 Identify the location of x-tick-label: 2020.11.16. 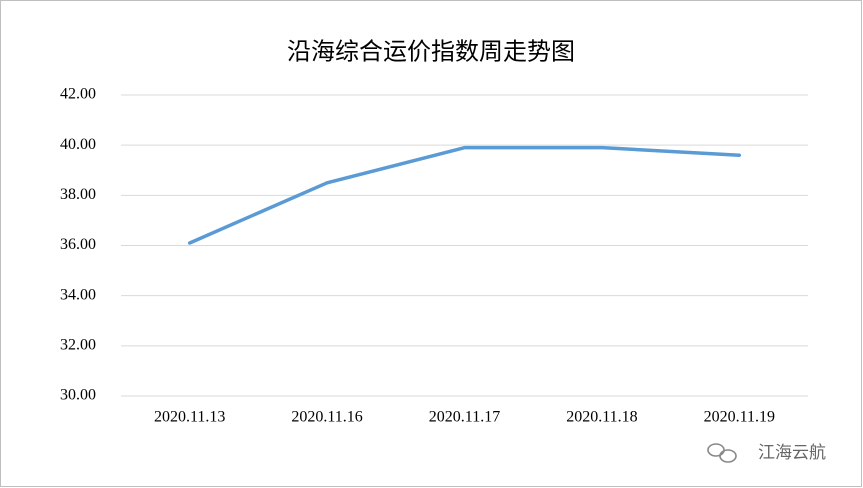
(326, 417).